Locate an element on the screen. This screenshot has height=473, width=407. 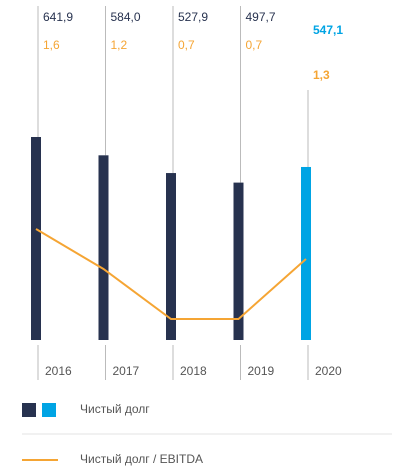
x-tick-label: 2016 is located at coordinates (58, 371).